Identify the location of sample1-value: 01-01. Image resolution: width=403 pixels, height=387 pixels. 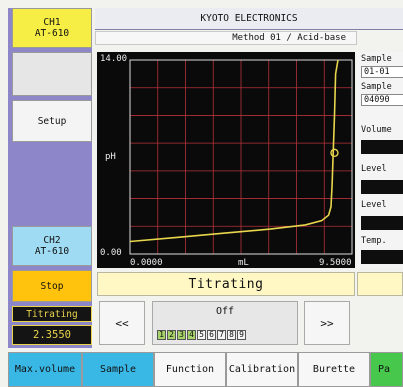
(382, 72).